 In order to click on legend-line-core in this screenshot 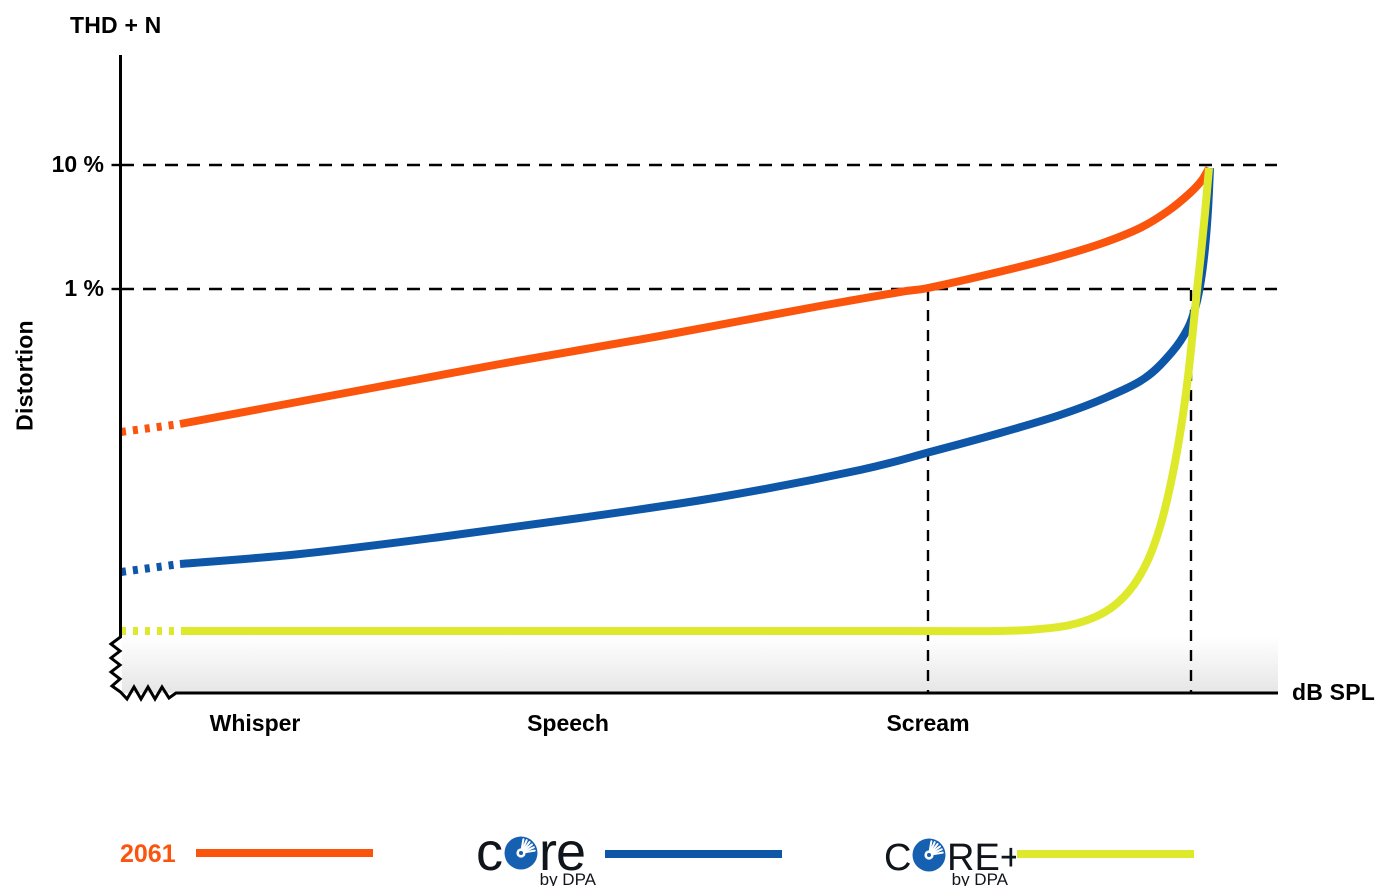, I will do `click(693, 854)`.